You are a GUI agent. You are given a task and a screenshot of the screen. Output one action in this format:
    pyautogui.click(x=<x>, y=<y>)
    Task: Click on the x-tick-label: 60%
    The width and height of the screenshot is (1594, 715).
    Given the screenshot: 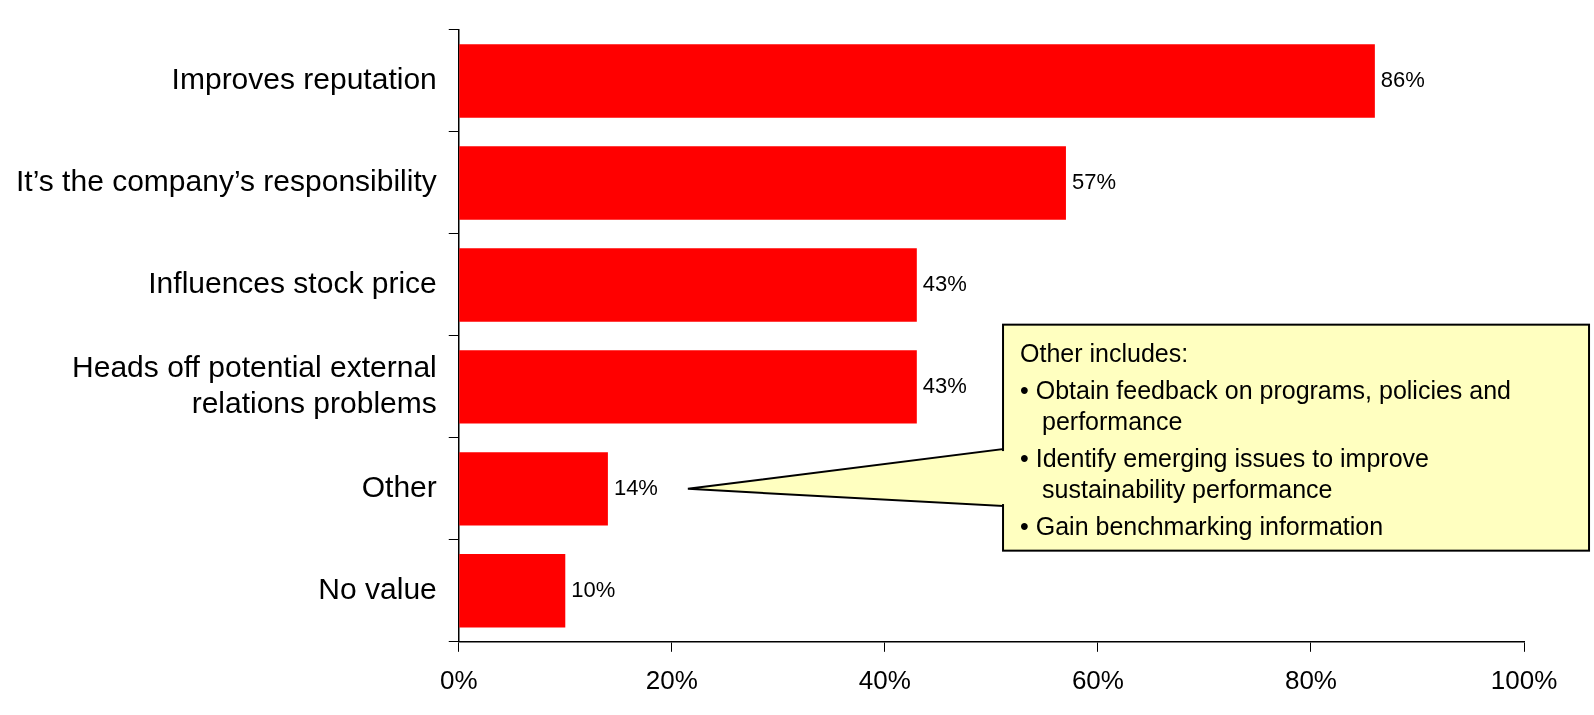 What is the action you would take?
    pyautogui.click(x=1097, y=679)
    